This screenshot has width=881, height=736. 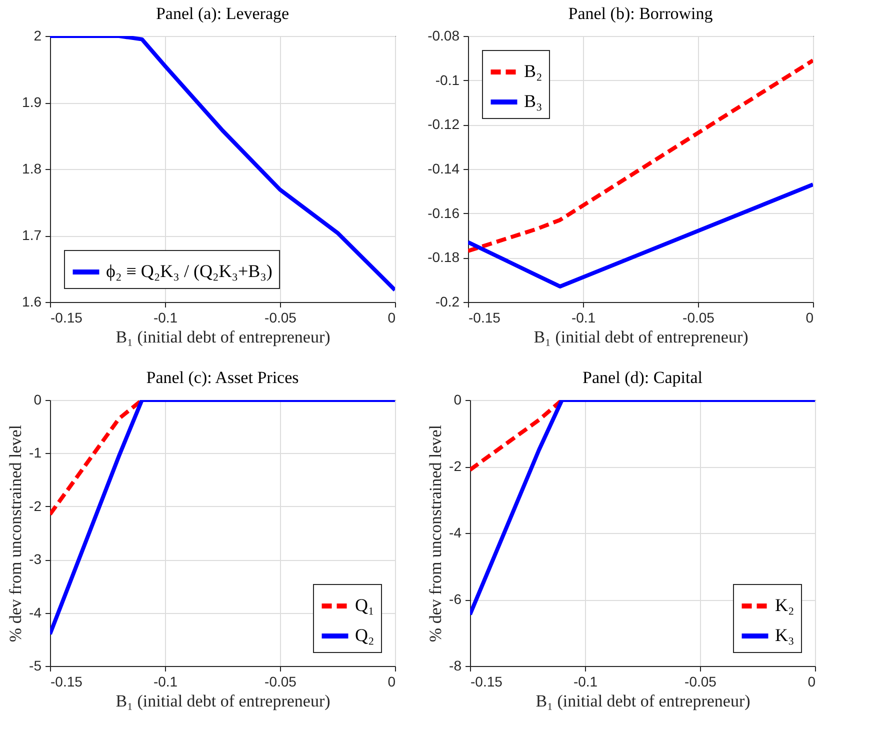 What do you see at coordinates (35, 559) in the screenshot?
I see `y-tick-label: -3` at bounding box center [35, 559].